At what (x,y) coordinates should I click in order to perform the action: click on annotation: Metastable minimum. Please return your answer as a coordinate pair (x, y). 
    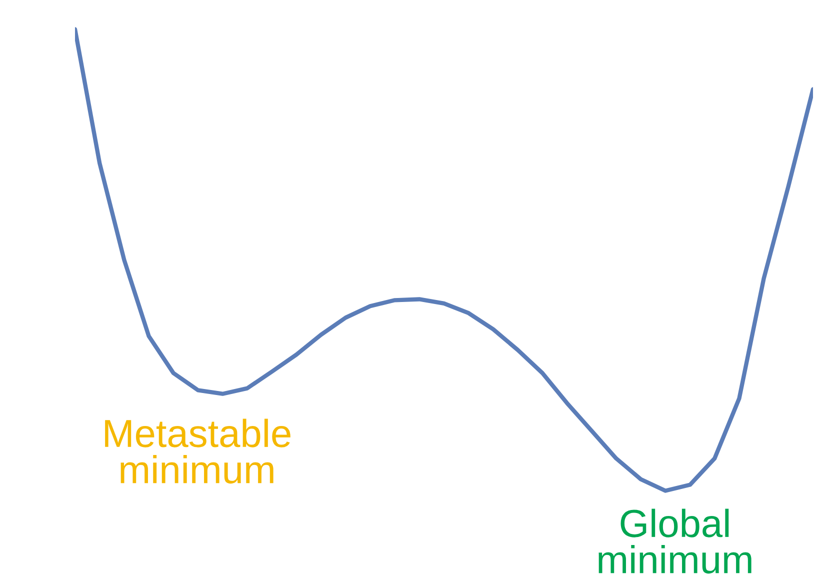
    Looking at the image, I should click on (197, 451).